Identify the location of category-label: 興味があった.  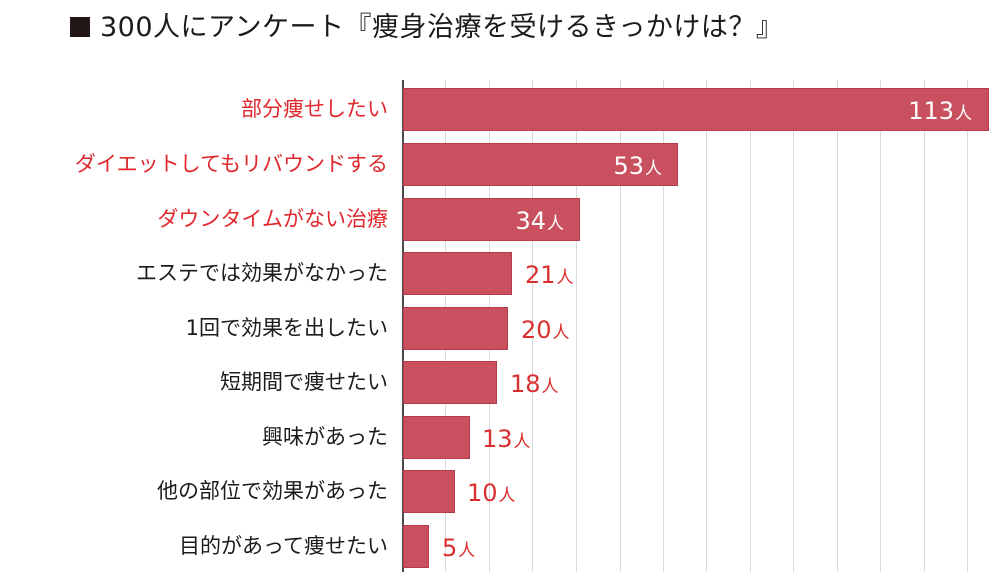
(325, 437).